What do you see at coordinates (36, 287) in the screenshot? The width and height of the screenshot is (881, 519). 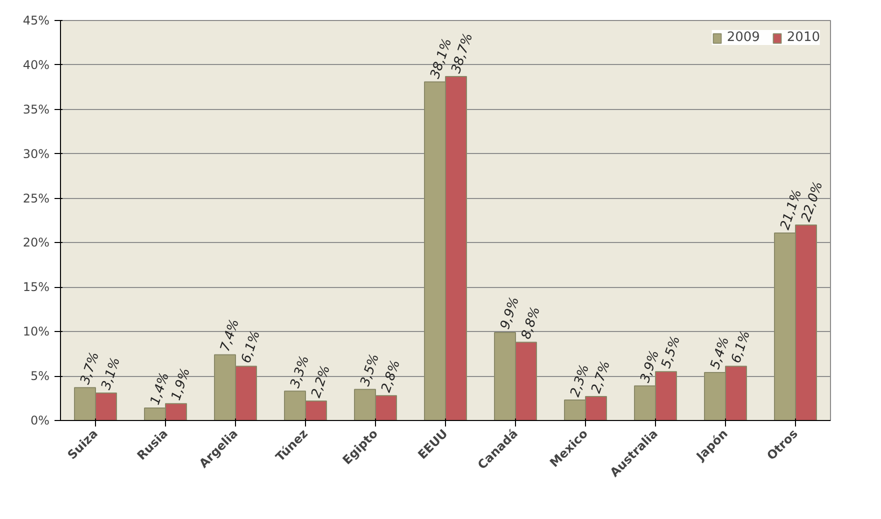 I see `y-tick-label: 15%` at bounding box center [36, 287].